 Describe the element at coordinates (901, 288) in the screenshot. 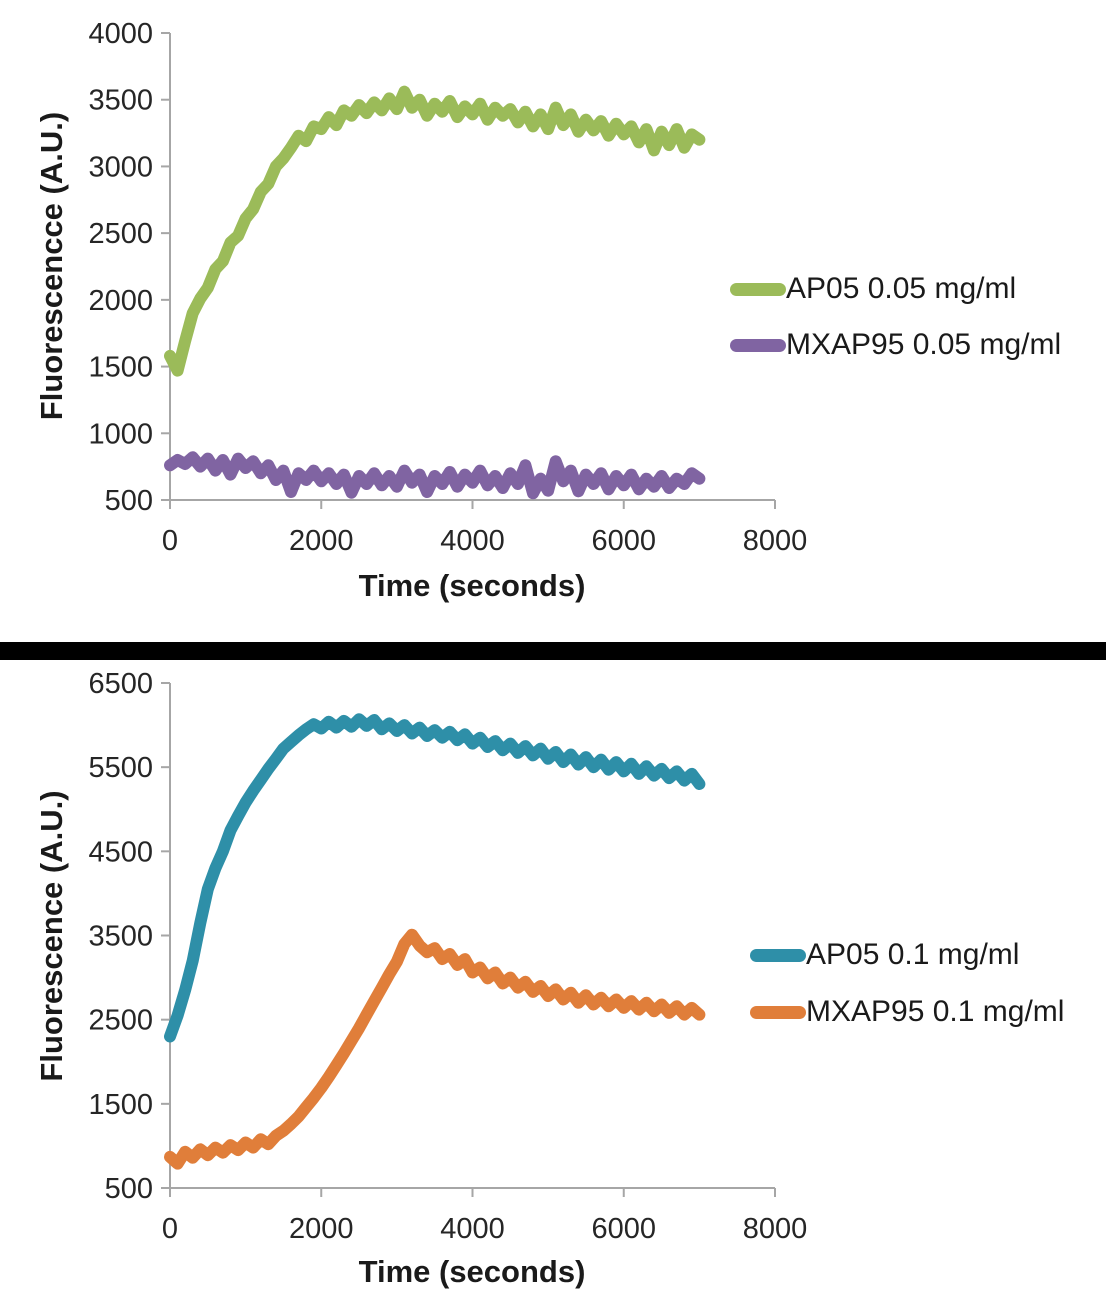

I see `legend-label: AP05 0.05 mg/ml` at that location.